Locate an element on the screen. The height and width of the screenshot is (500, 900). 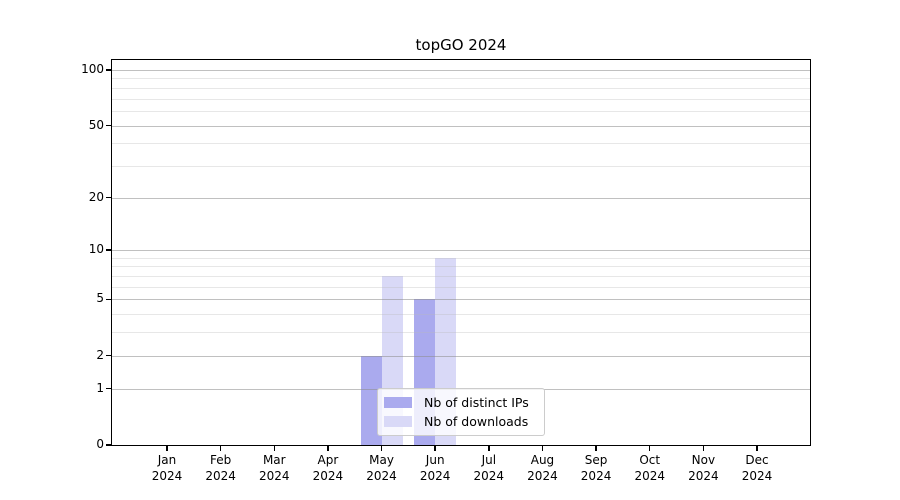
x-tick-label: Aug 2024 is located at coordinates (542, 468).